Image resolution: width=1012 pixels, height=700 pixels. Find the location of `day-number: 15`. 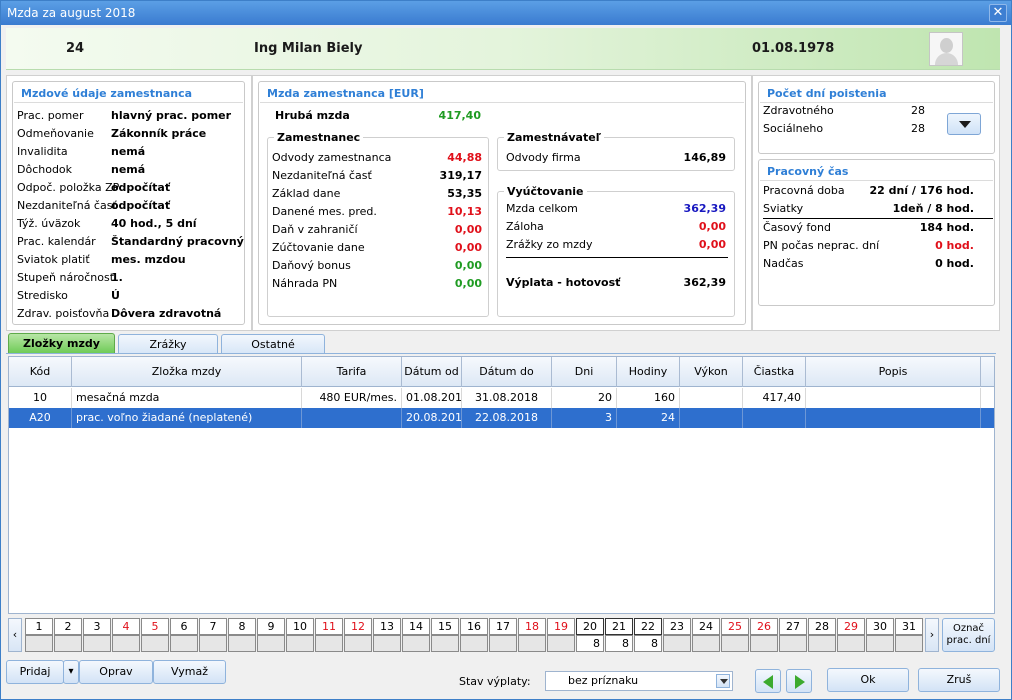

day-number: 15 is located at coordinates (445, 626).